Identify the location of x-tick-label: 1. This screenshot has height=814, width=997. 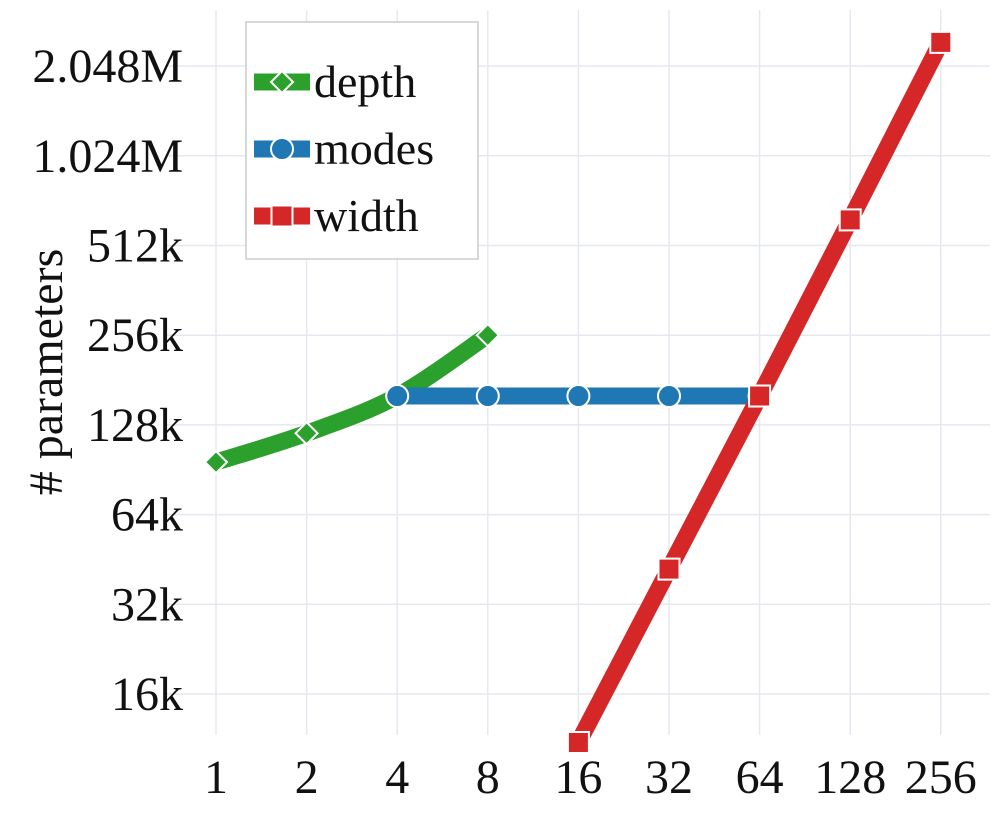
(216, 777).